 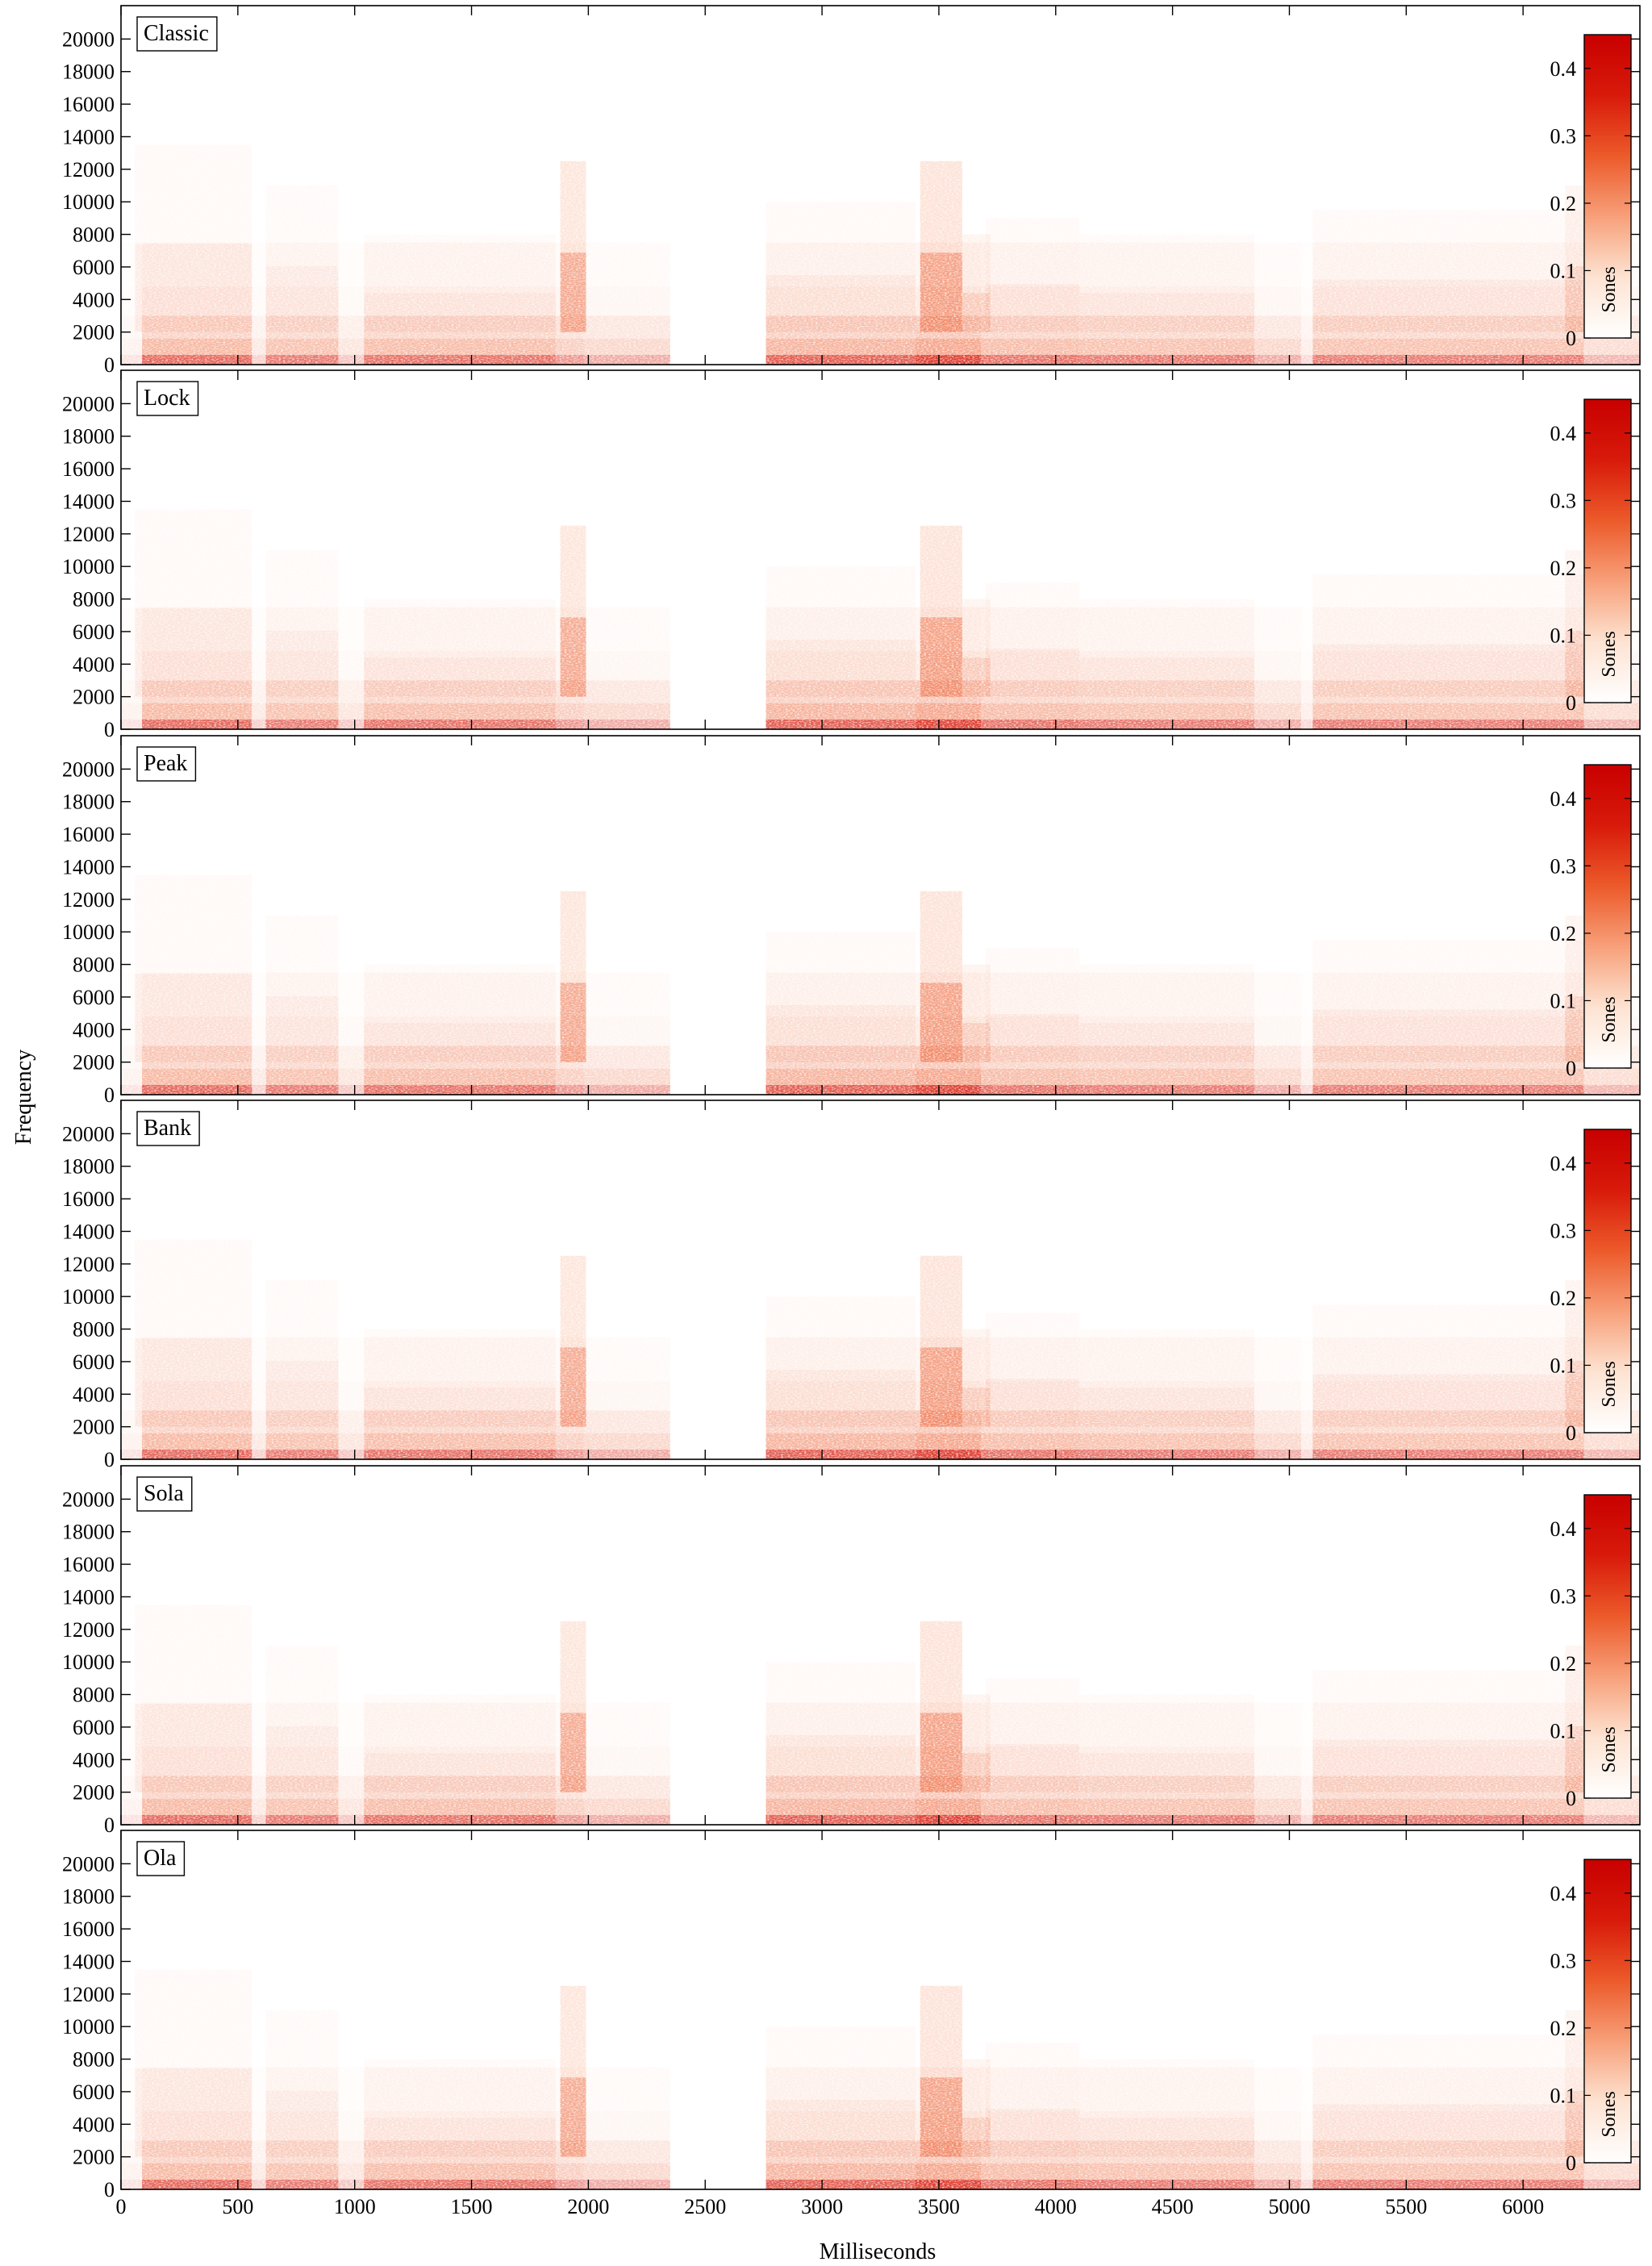 What do you see at coordinates (1406, 2206) in the screenshot?
I see `x-tick-label: 5500` at bounding box center [1406, 2206].